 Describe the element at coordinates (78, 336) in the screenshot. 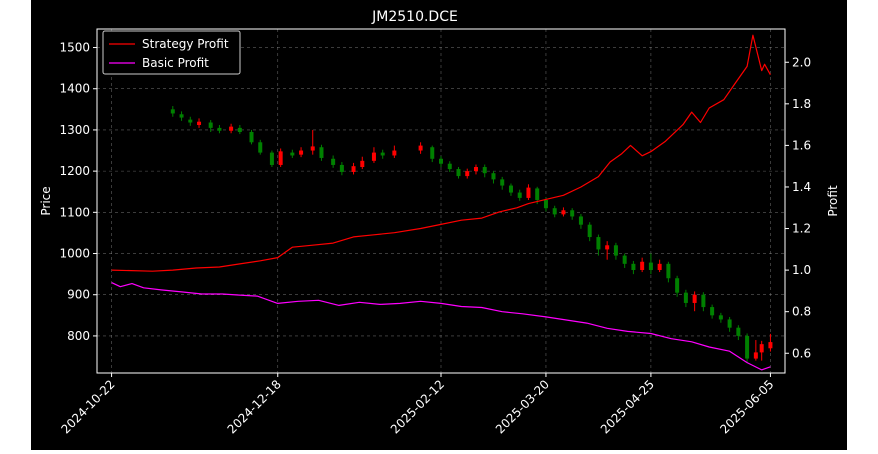

I see `y-left-tick-label: 800` at that location.